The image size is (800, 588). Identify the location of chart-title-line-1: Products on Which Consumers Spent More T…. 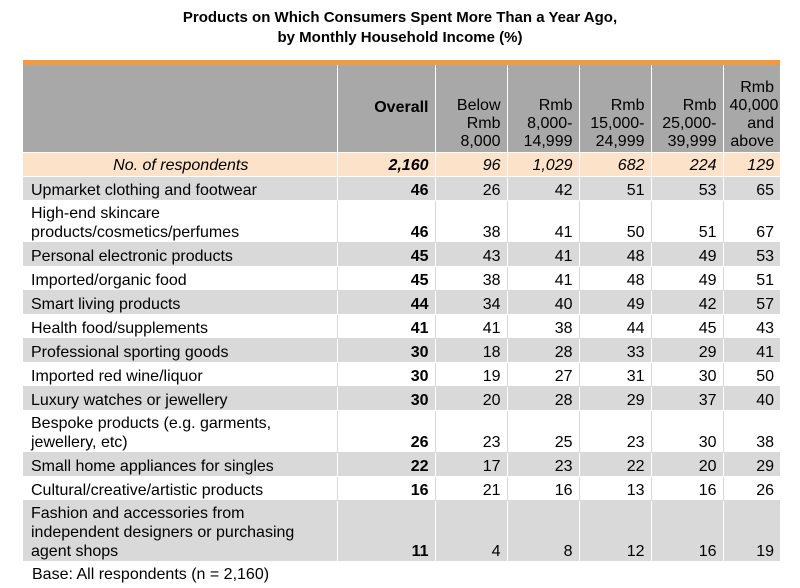
(400, 17).